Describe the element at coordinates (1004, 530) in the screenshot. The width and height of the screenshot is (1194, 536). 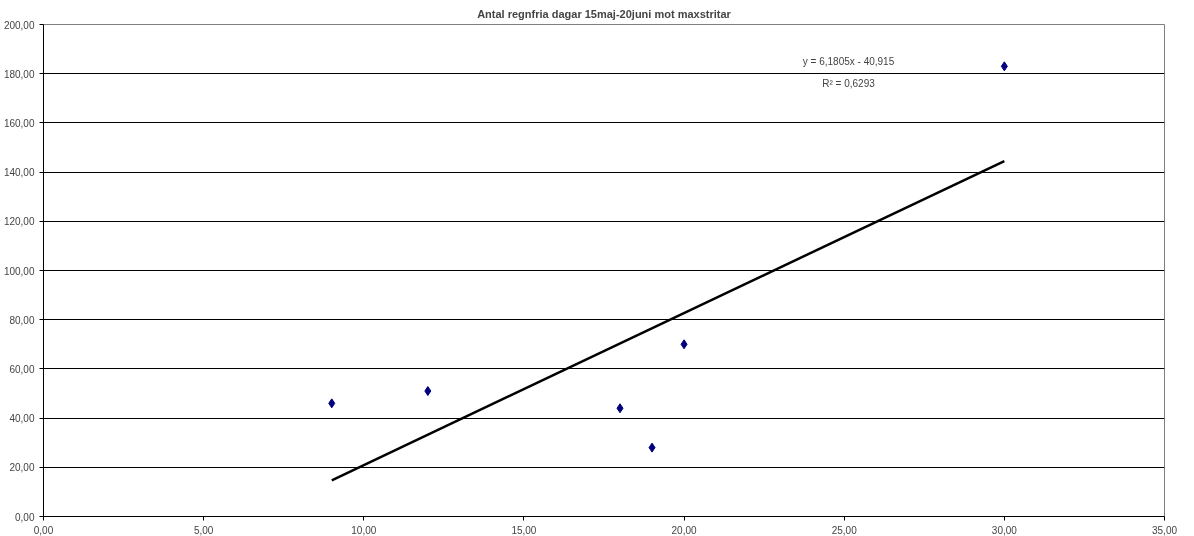
I see `x-tick-label: 30,00` at that location.